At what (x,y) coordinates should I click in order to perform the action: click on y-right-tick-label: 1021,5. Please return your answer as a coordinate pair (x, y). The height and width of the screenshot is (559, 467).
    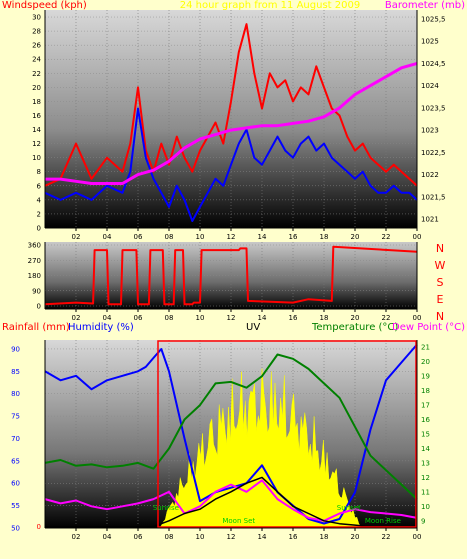
    Looking at the image, I should click on (433, 197).